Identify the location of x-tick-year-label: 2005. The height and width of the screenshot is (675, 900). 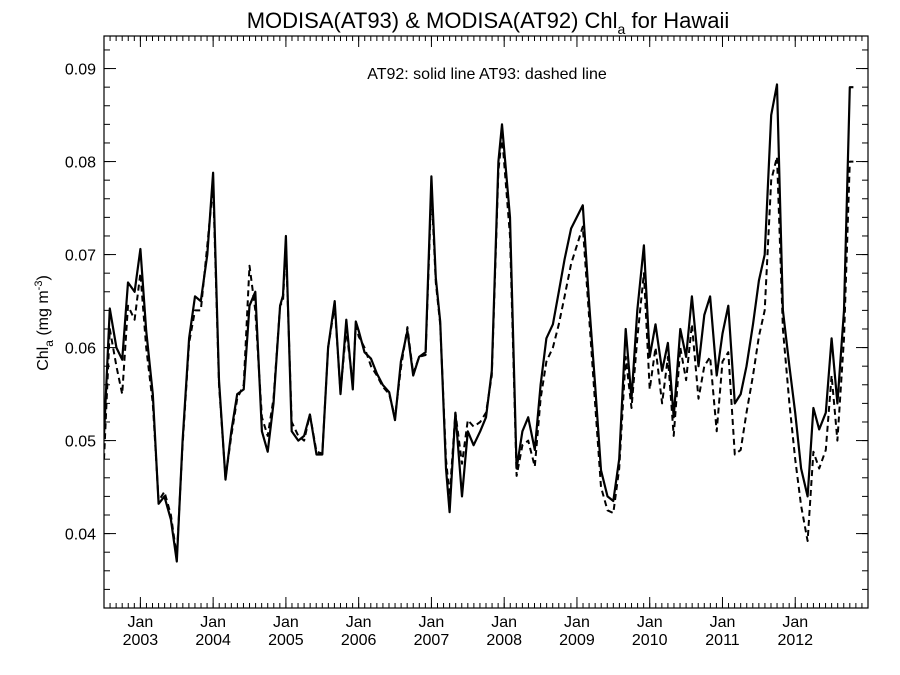
(286, 640).